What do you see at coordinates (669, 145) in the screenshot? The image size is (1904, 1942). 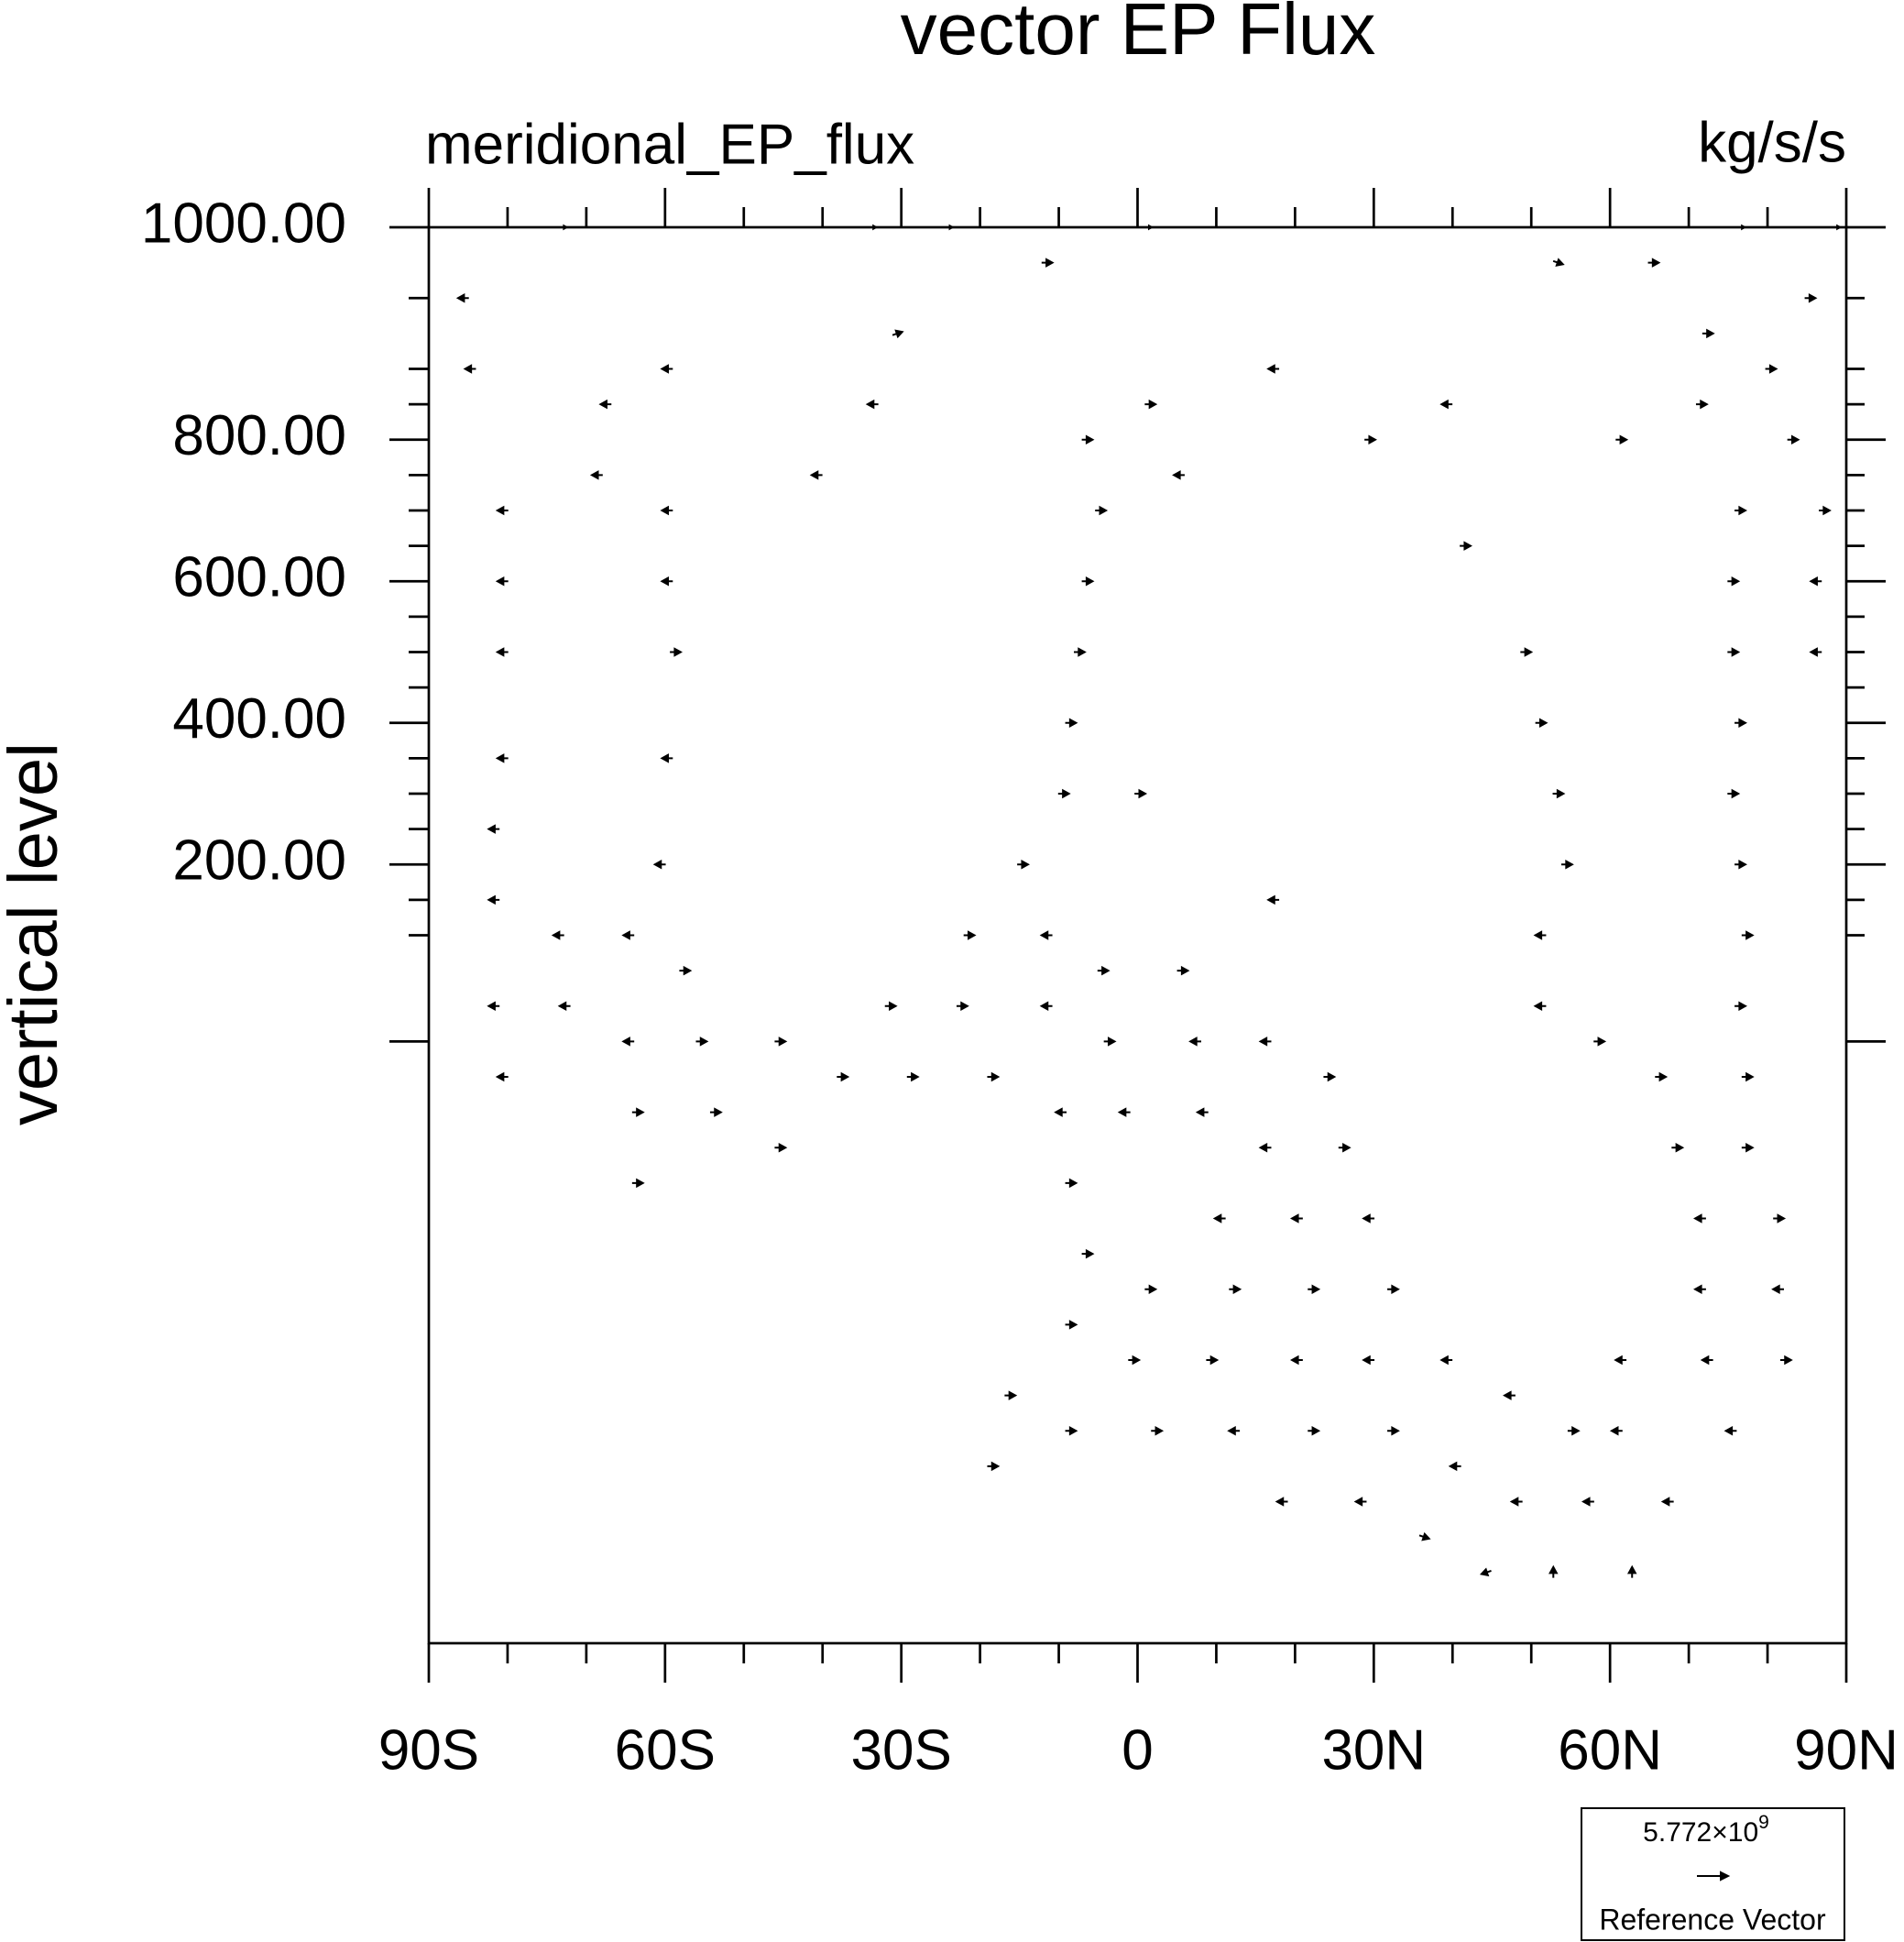 I see `left-string: meridional_EP_flux` at bounding box center [669, 145].